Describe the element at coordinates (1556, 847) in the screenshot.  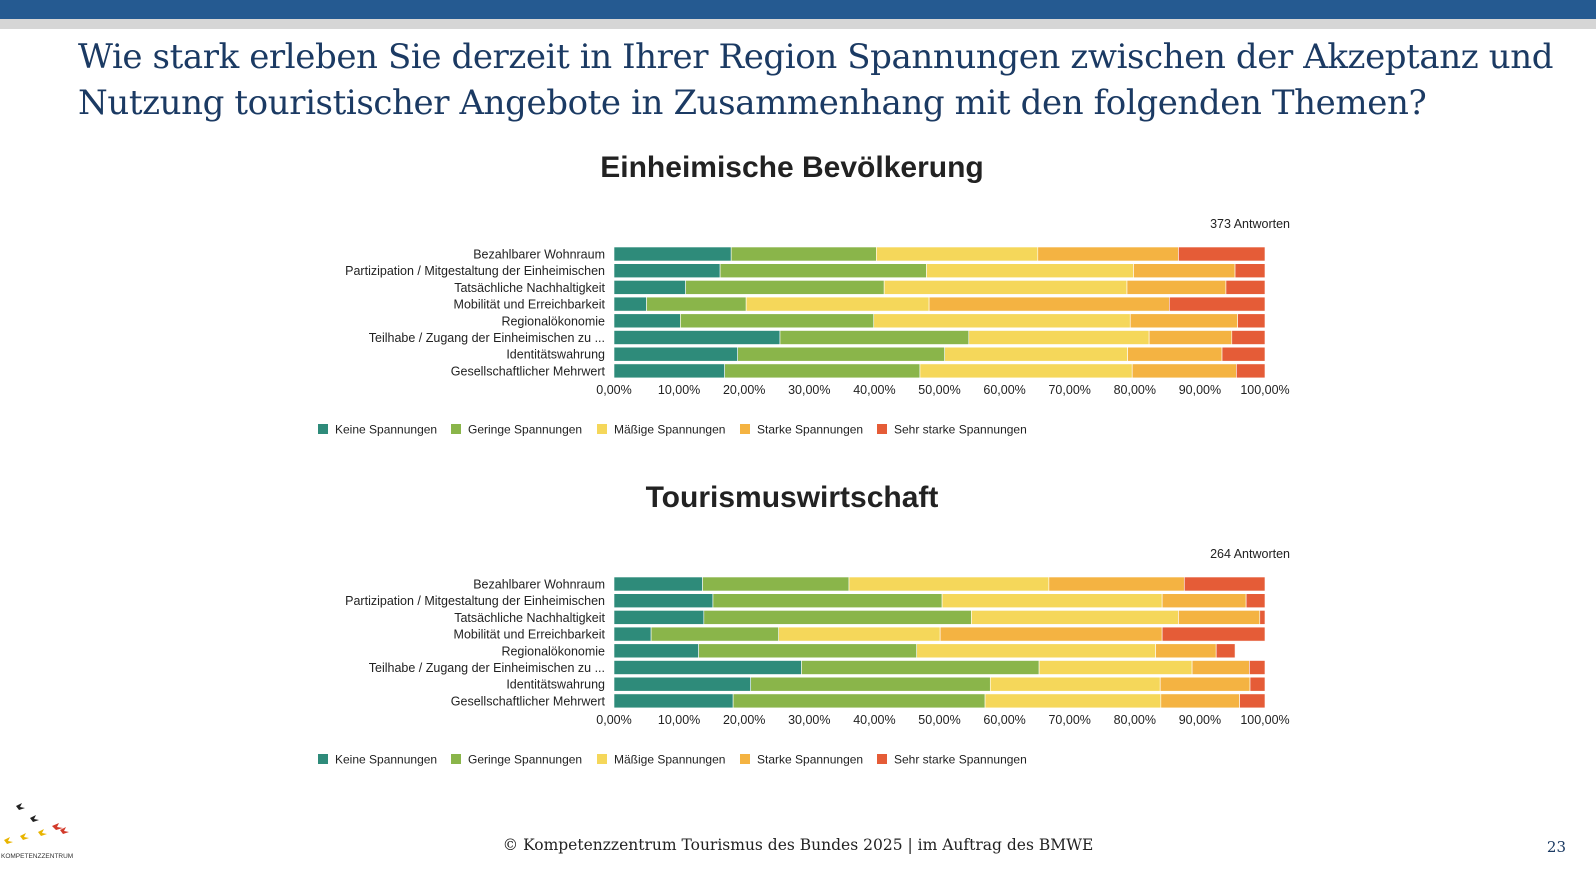
I see `page-number: 23` at that location.